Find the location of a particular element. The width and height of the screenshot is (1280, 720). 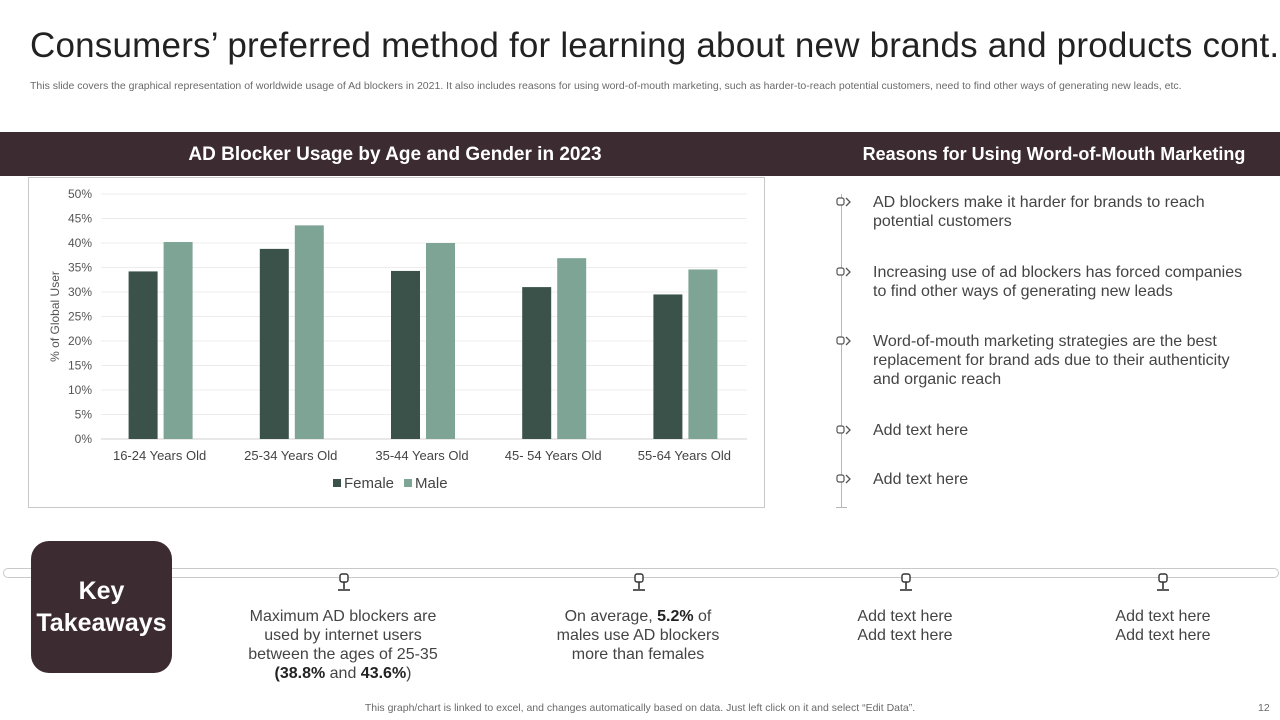

takeaway-text: between the ages of 25-35 is located at coordinates (343, 654).